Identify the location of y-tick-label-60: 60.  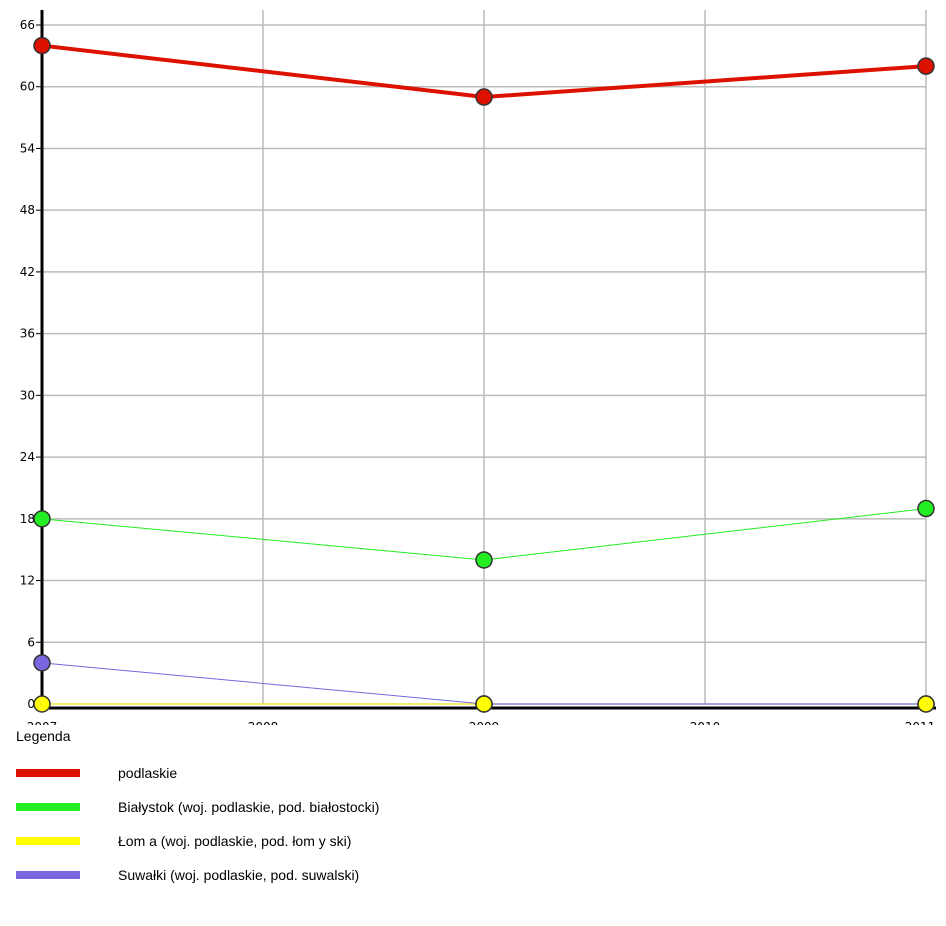
(27, 87).